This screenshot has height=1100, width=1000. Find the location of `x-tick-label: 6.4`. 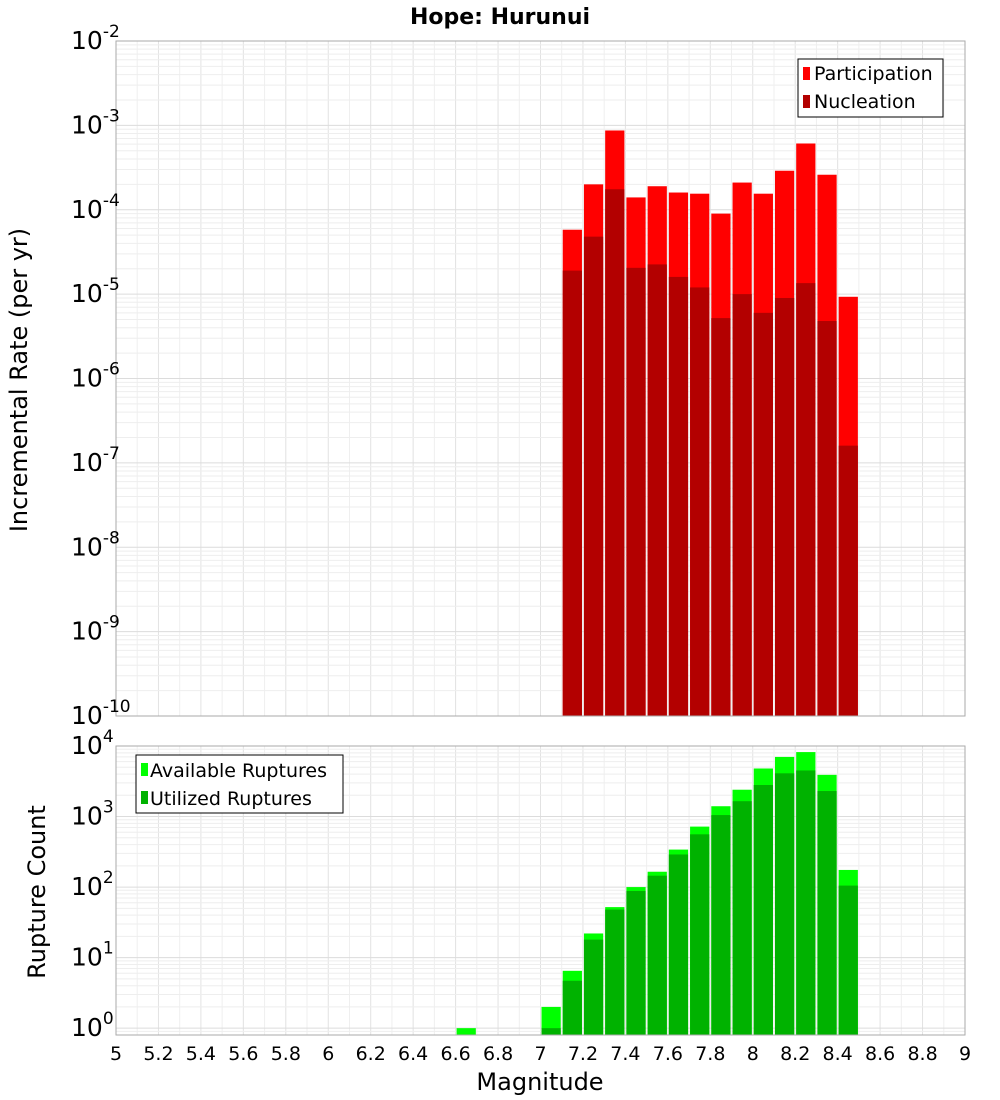

x-tick-label: 6.4 is located at coordinates (413, 1054).